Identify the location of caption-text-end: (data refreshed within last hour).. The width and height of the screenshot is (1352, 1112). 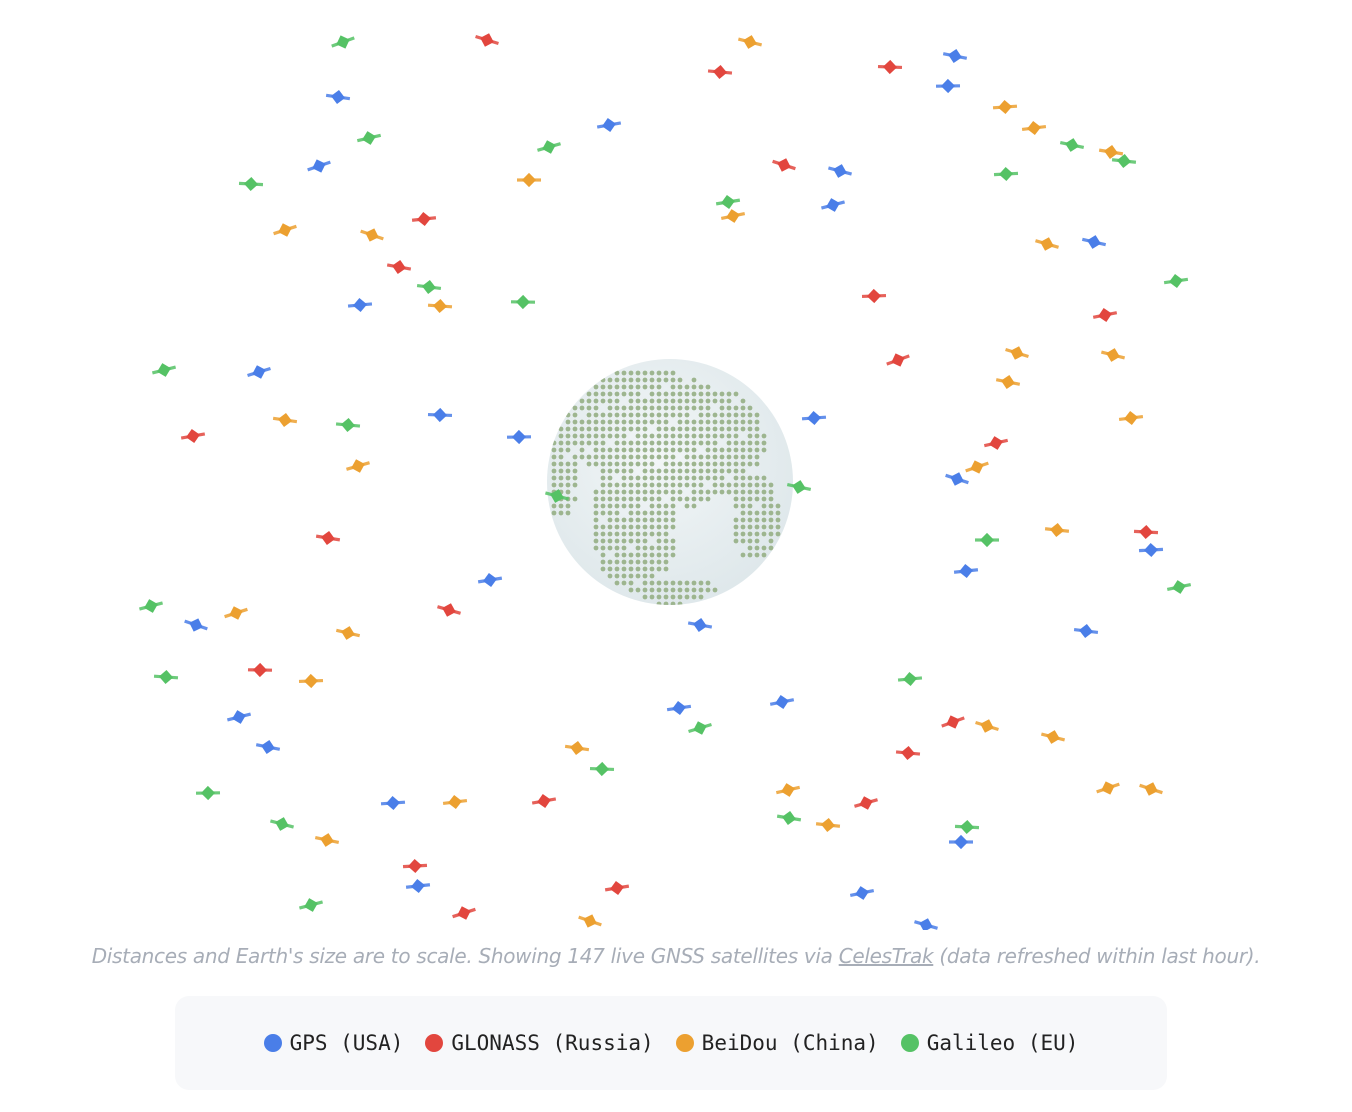
(1097, 956).